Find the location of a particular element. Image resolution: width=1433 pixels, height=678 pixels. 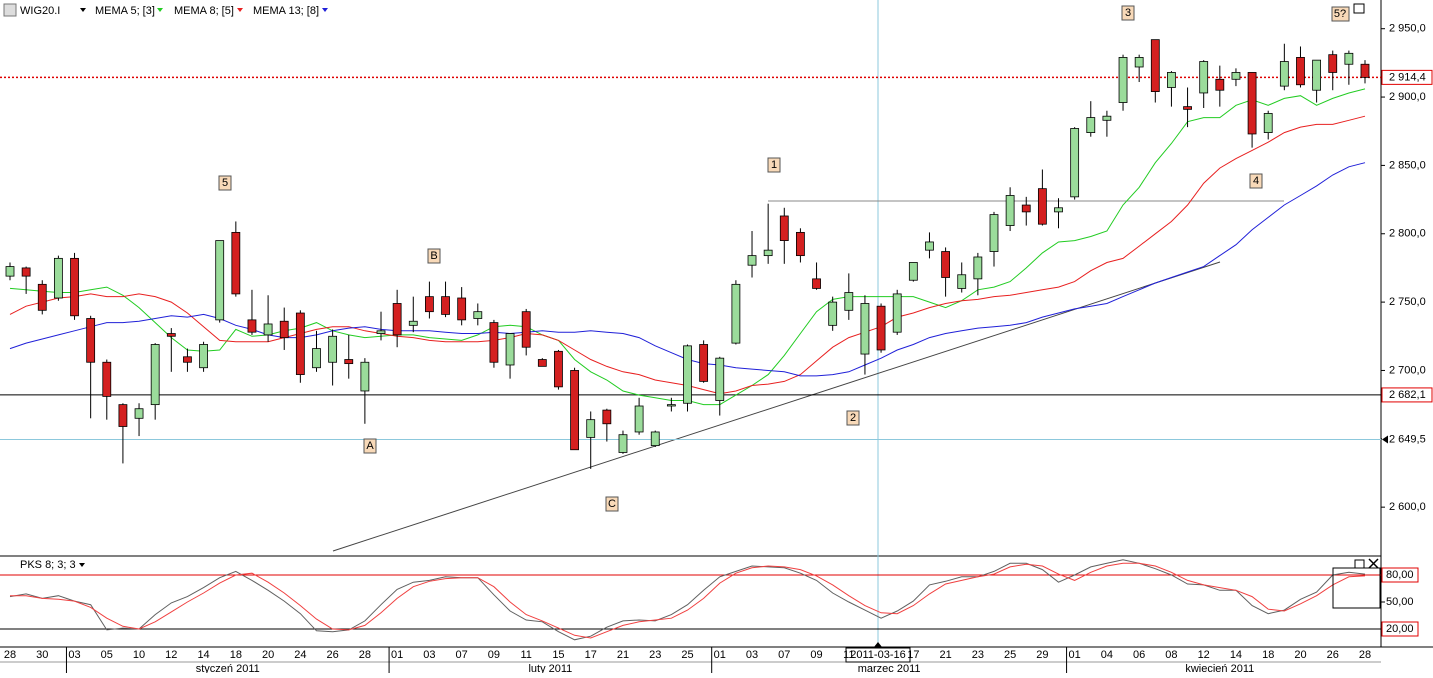

annotation: 4 is located at coordinates (1256, 181).